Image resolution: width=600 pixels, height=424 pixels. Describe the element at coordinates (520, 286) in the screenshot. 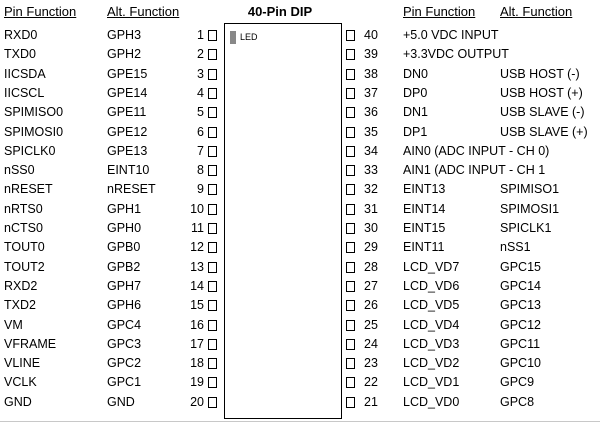

I see `right-alt-function: GPC14` at that location.